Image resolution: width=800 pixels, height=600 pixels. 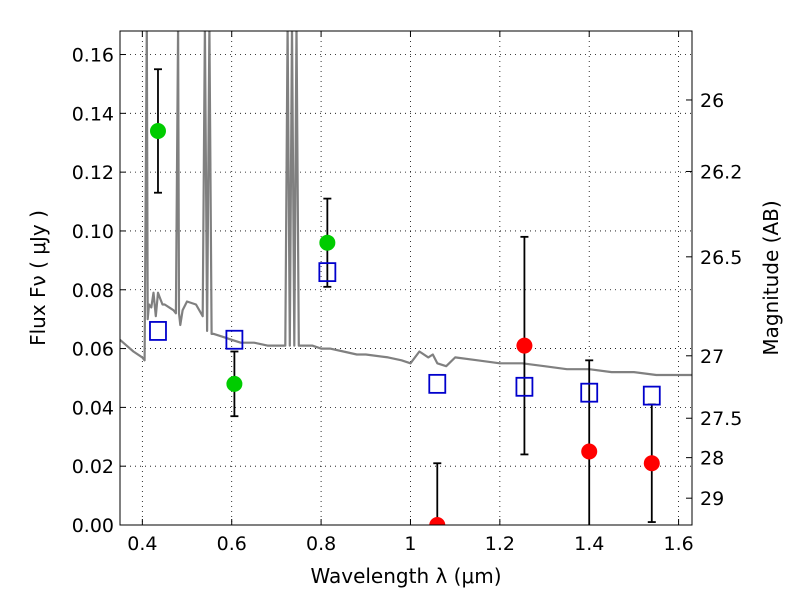 I want to click on x-tick-label: 0.4, so click(x=142, y=544).